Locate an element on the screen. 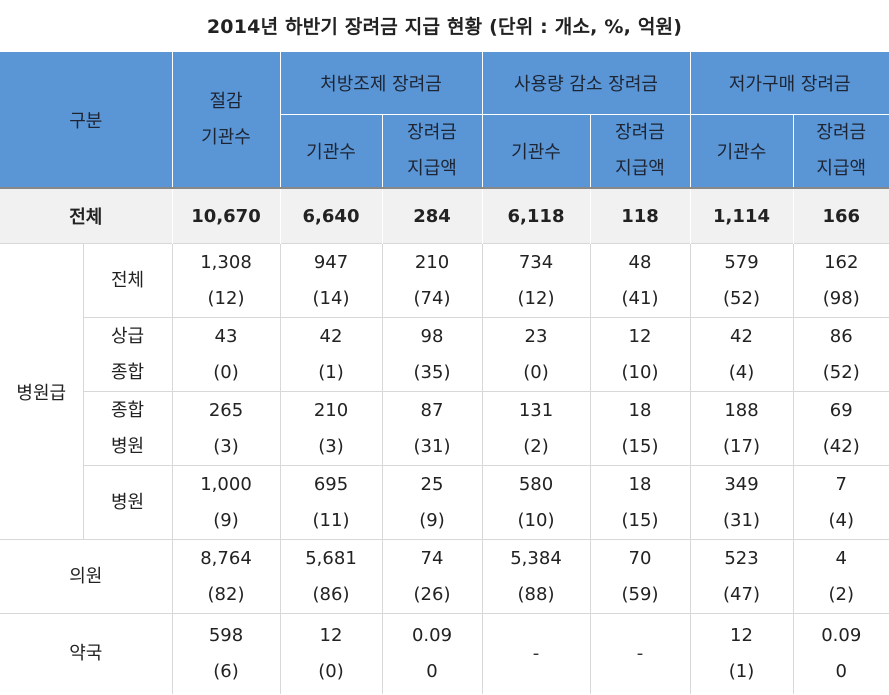 This screenshot has height=695, width=889. table-cell: 598 (6) is located at coordinates (225, 653).